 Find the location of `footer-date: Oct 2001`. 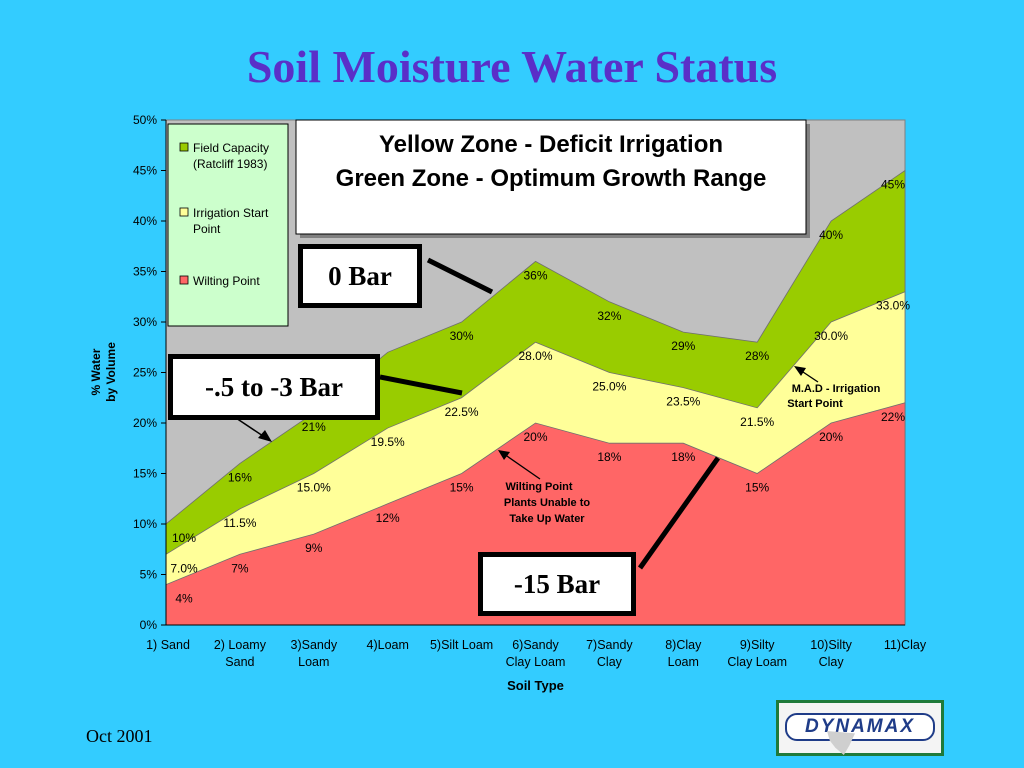

footer-date: Oct 2001 is located at coordinates (119, 736).